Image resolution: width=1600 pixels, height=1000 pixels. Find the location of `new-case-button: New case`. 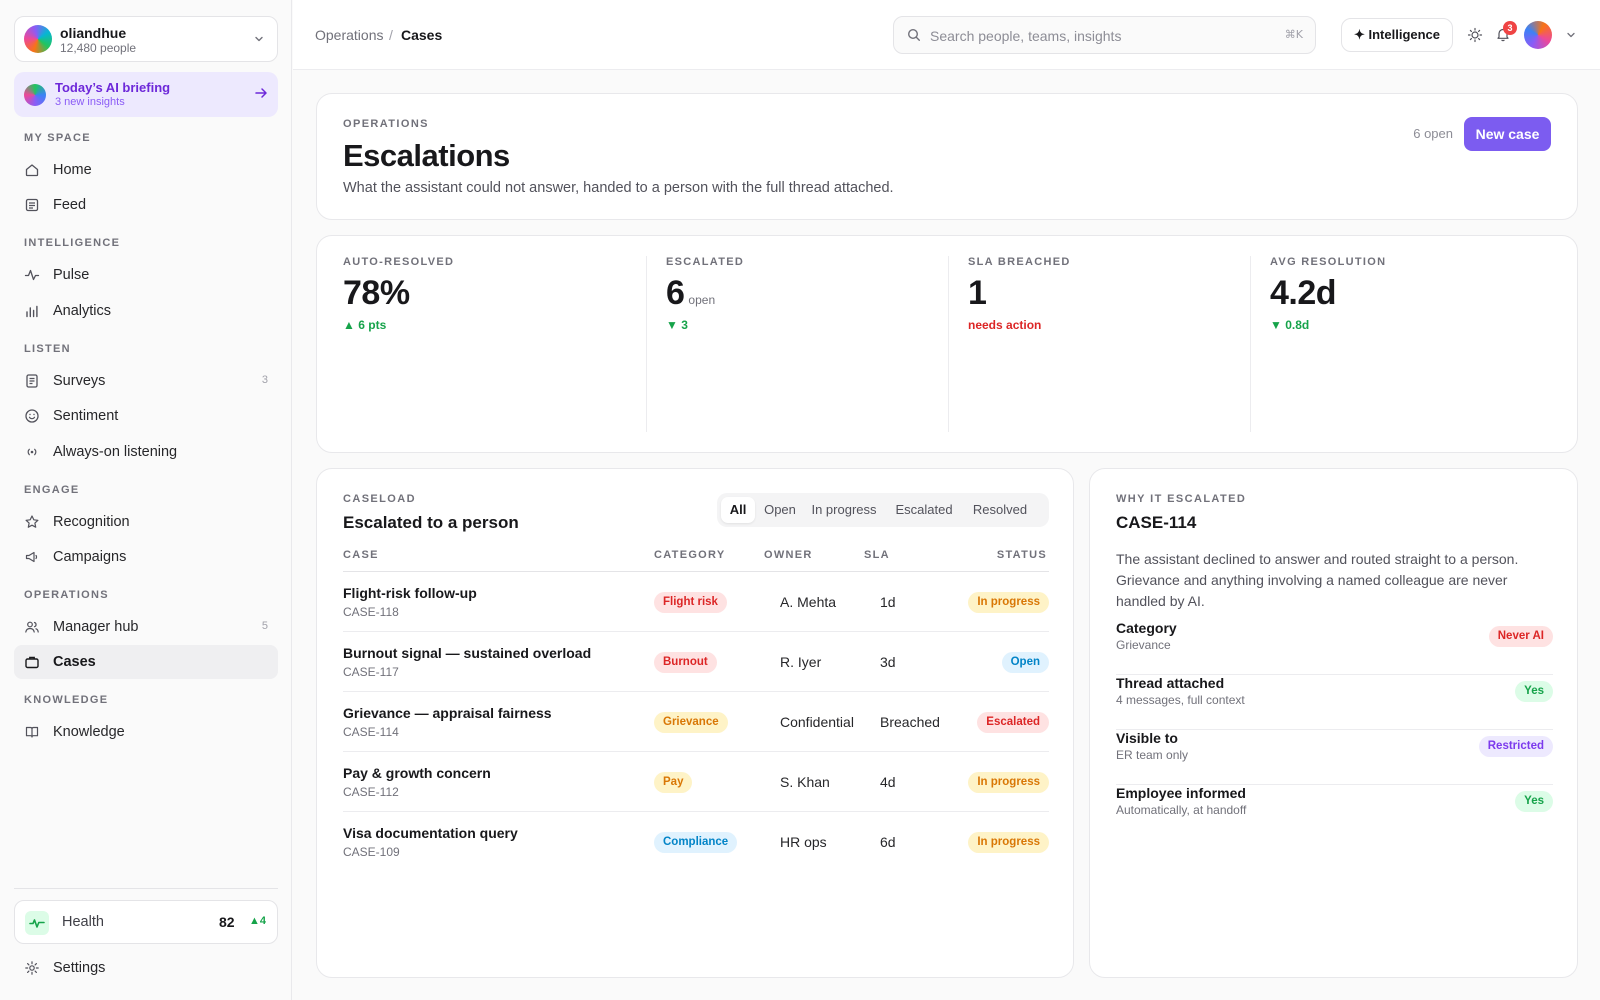

new-case-button: New case is located at coordinates (1507, 134).